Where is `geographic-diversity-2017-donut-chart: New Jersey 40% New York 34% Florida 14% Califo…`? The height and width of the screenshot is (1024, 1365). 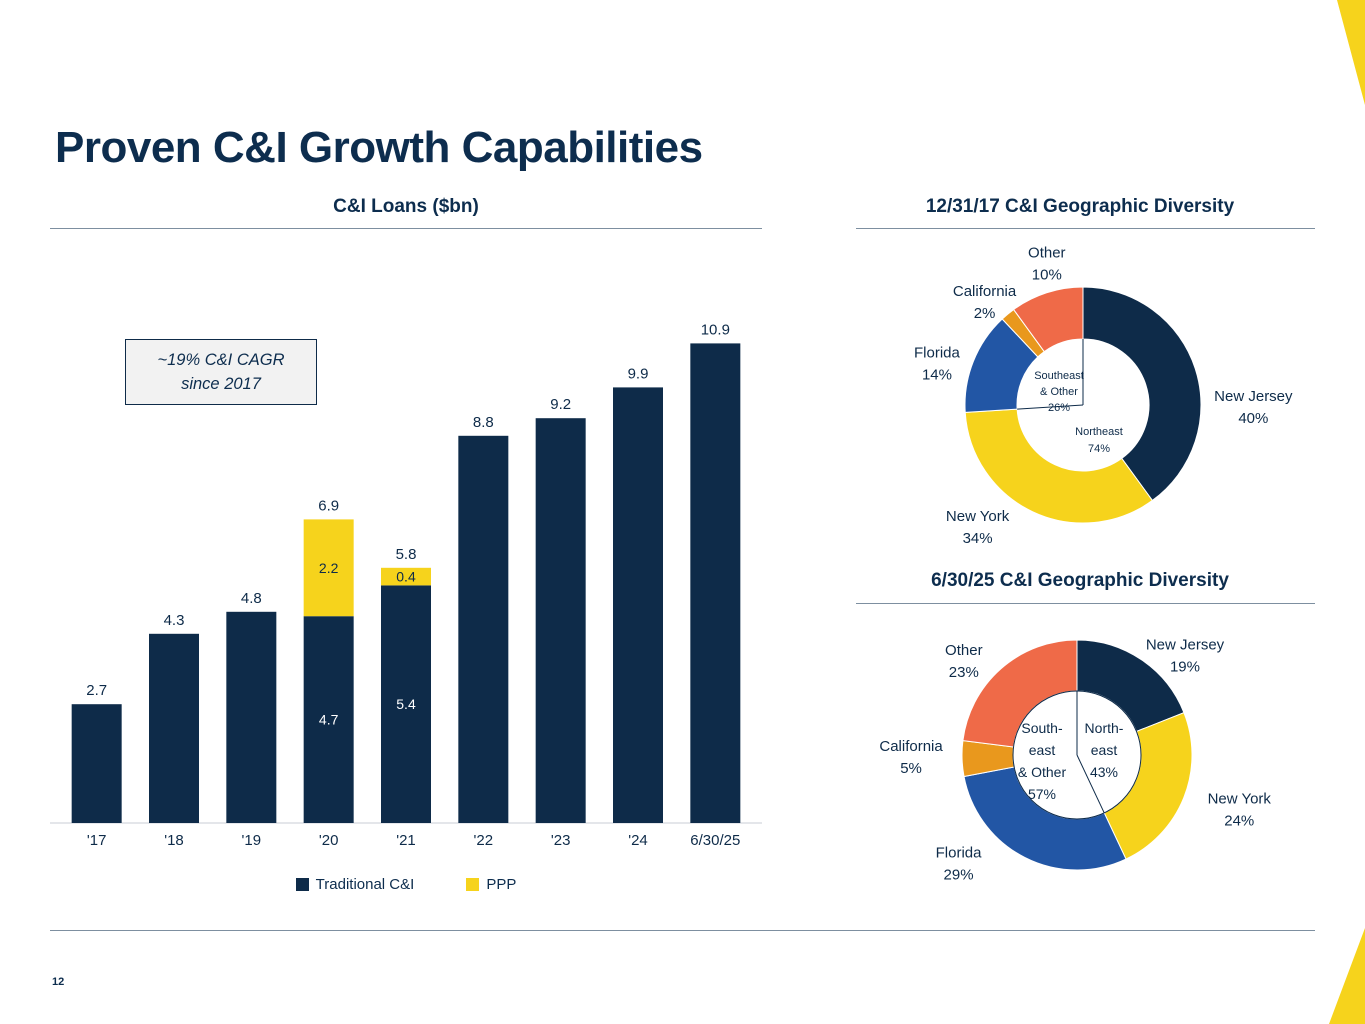 geographic-diversity-2017-donut-chart: New Jersey 40% New York 34% Florida 14% Califo… is located at coordinates (1103, 396).